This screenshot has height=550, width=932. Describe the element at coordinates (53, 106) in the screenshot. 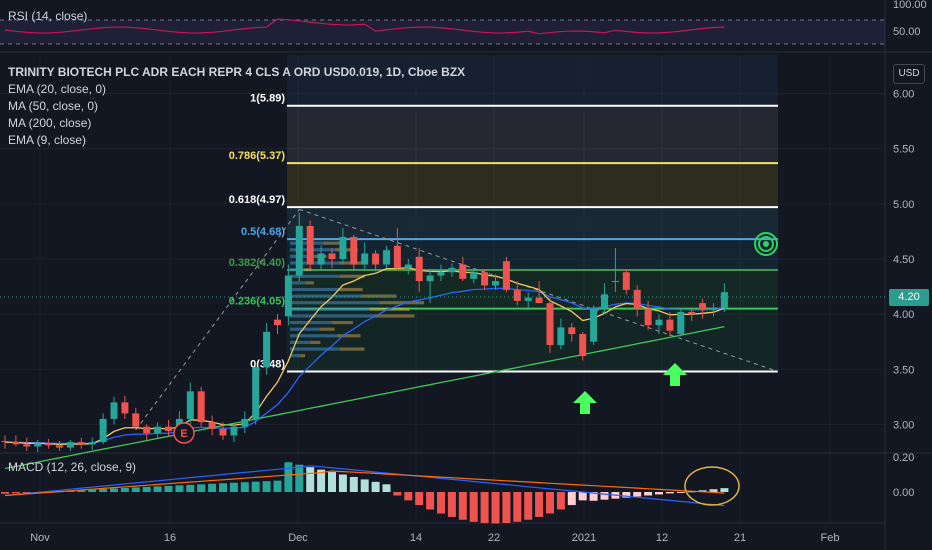

I see `indicator-ma50: MA (50, close, 0)` at that location.